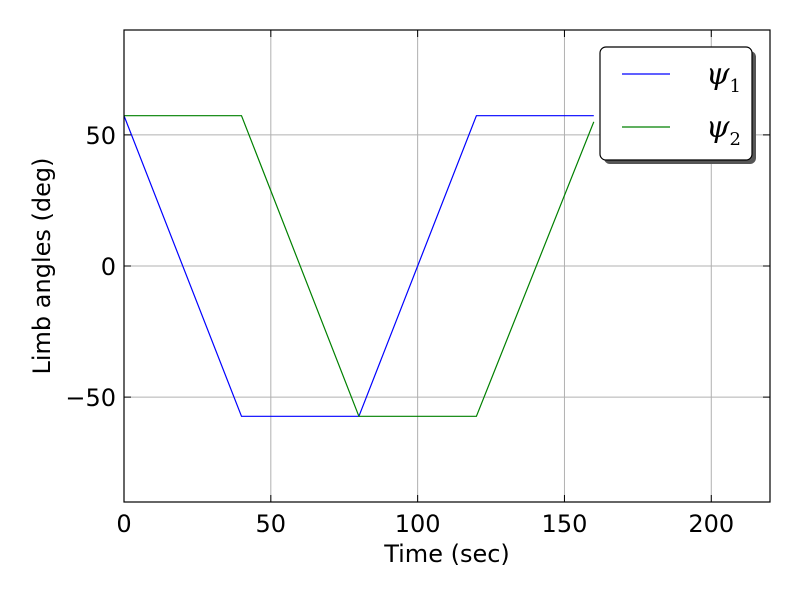  Describe the element at coordinates (711, 524) in the screenshot. I see `x-tick-label: 200` at that location.